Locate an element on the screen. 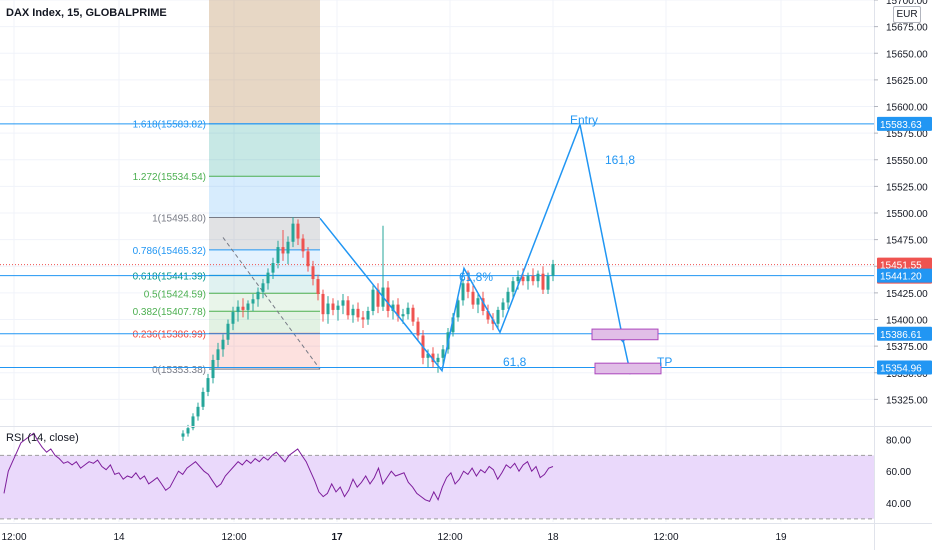 This screenshot has height=555, width=932. annotation-61-8-percent: 61,8% is located at coordinates (476, 277).